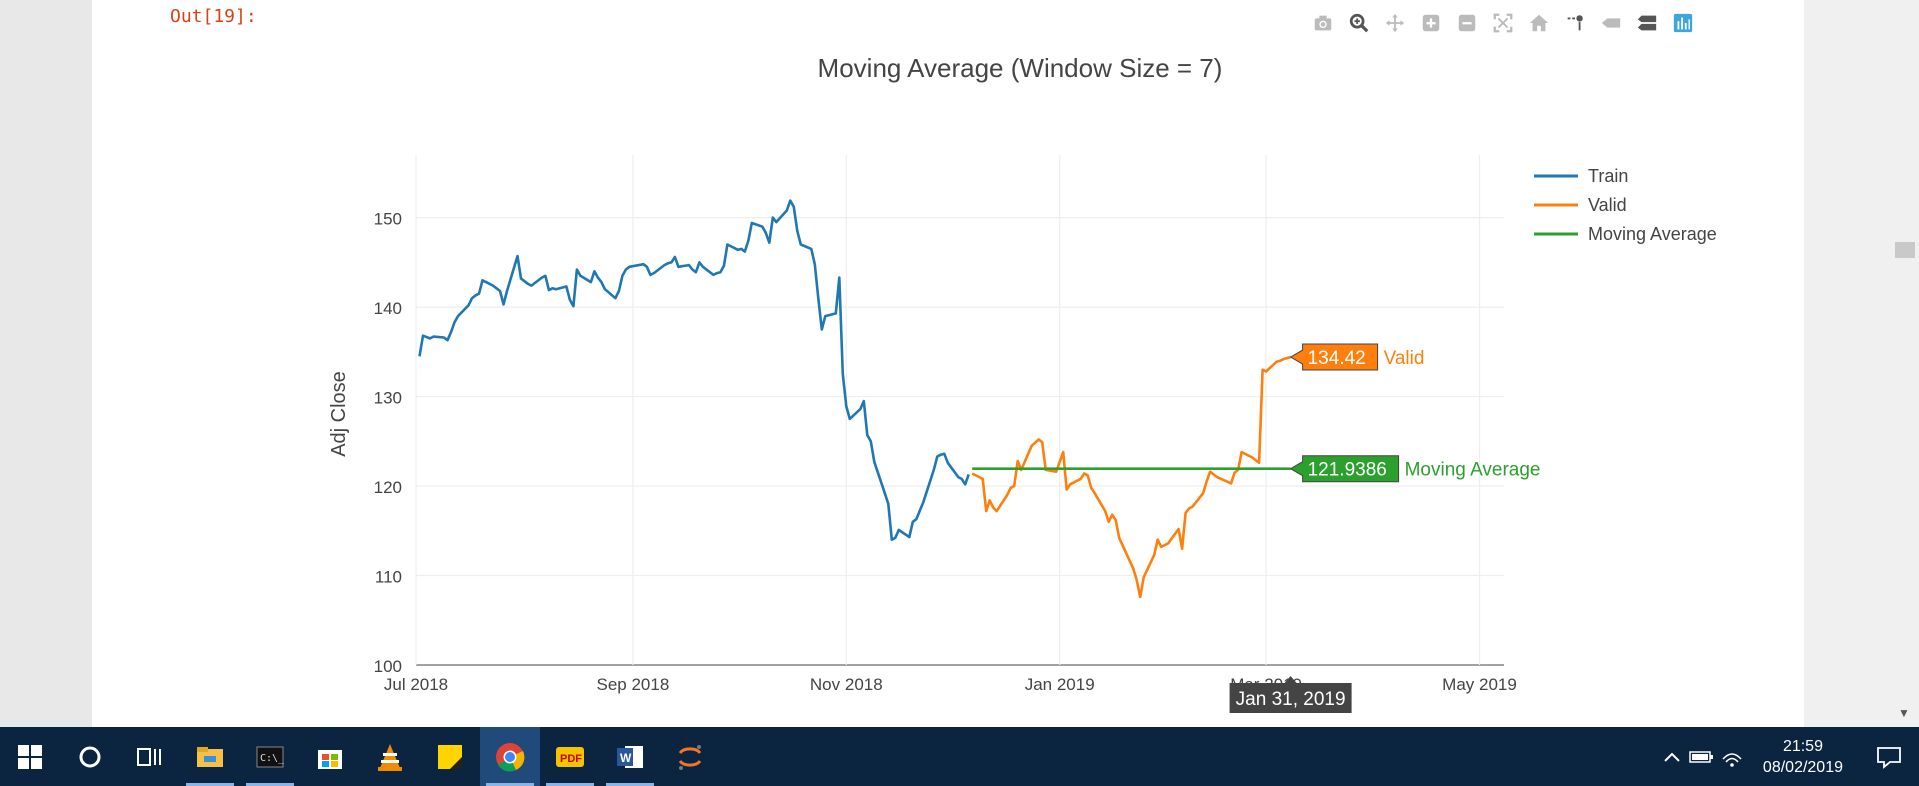 The image size is (1919, 786). I want to click on zoom-icon, so click(1359, 23).